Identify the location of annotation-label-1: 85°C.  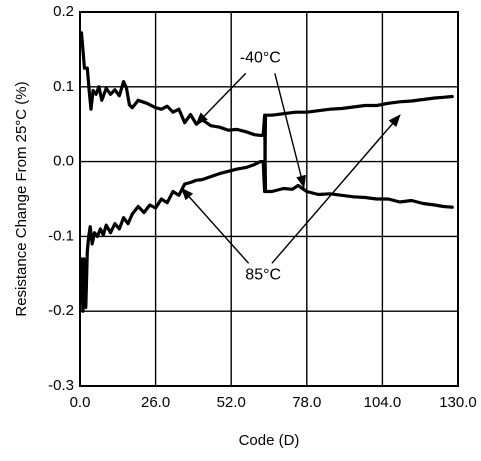
(263, 275).